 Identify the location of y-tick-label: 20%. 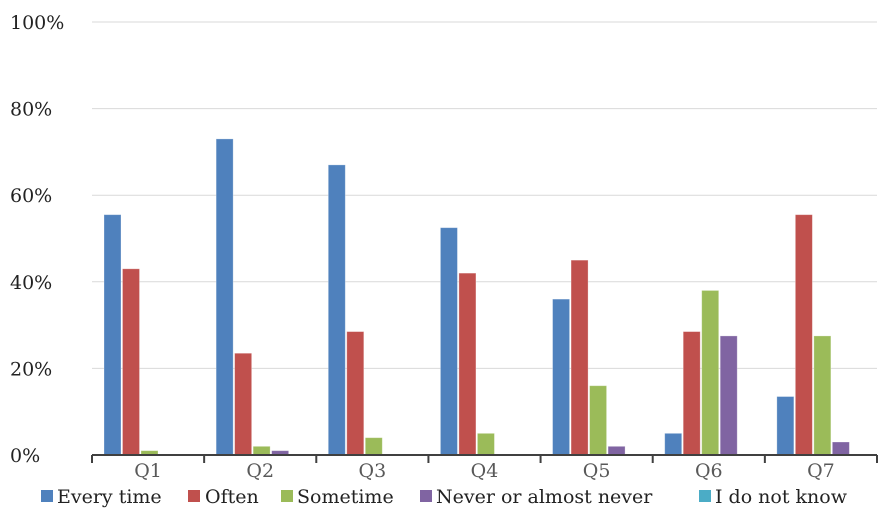
(31, 369).